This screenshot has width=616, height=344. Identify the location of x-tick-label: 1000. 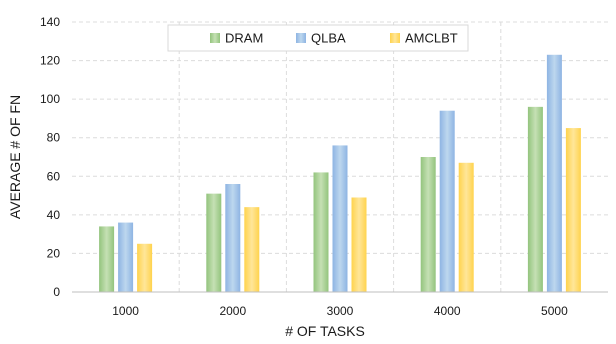
(125, 311).